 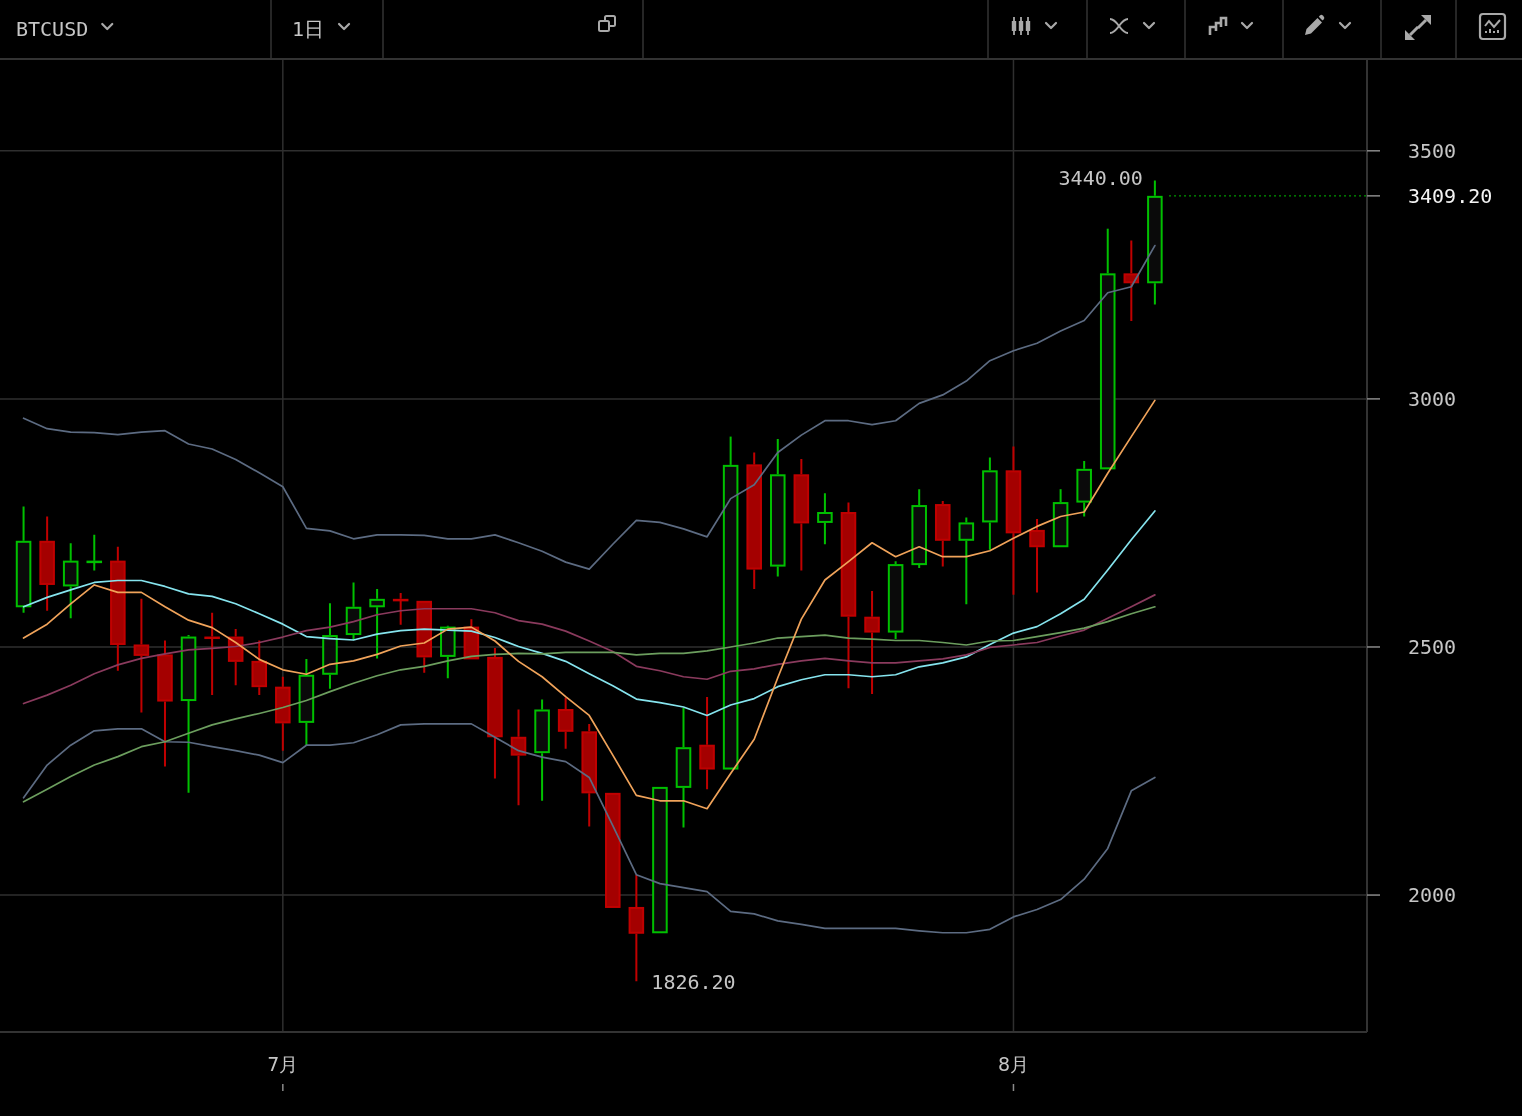 I want to click on ref-line-label: 3409.20, so click(x=1450, y=195).